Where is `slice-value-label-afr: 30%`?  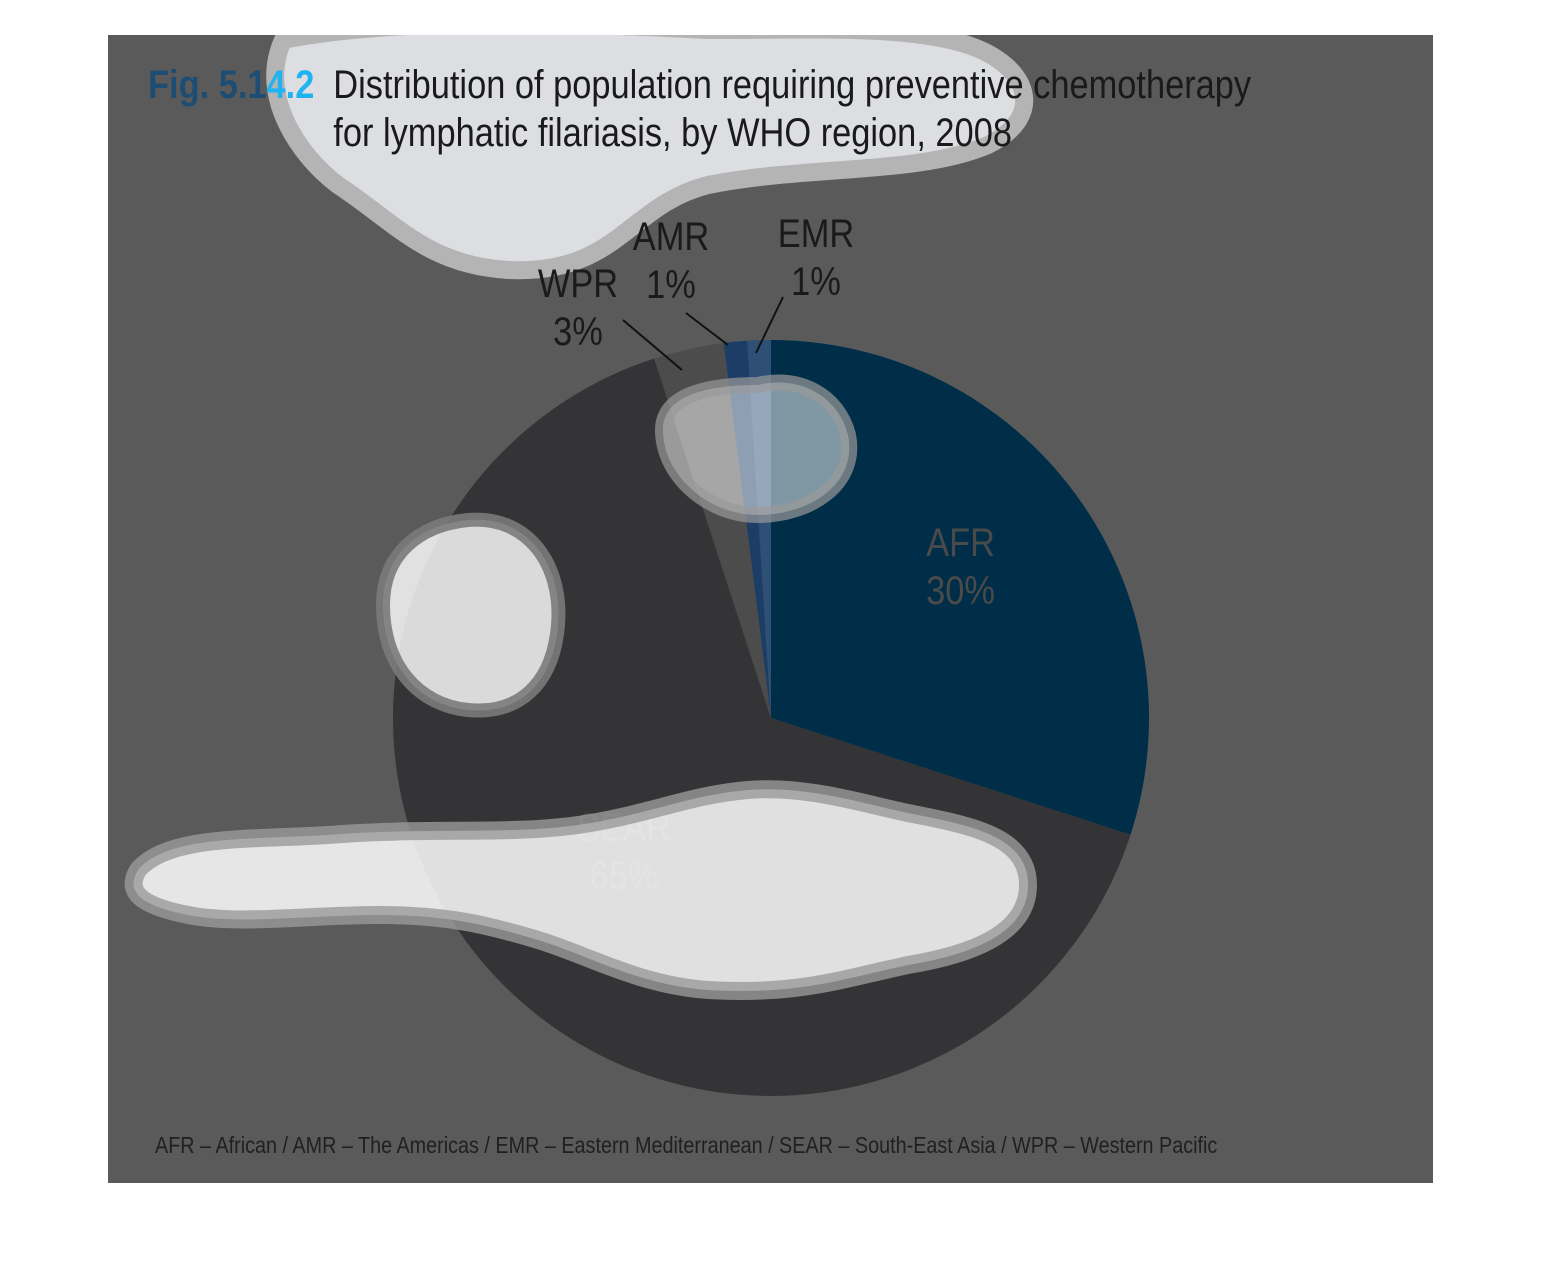
slice-value-label-afr: 30% is located at coordinates (960, 590).